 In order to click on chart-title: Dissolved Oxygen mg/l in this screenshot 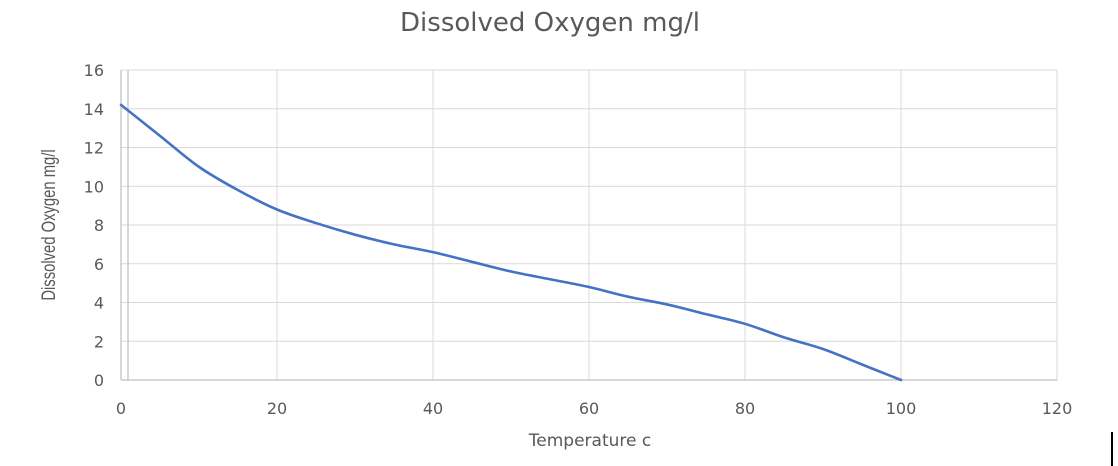, I will do `click(550, 23)`.